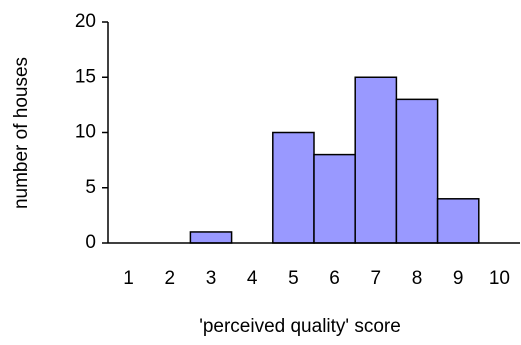 This screenshot has width=521, height=345. Describe the element at coordinates (90, 242) in the screenshot. I see `y-tick-label: 0` at that location.